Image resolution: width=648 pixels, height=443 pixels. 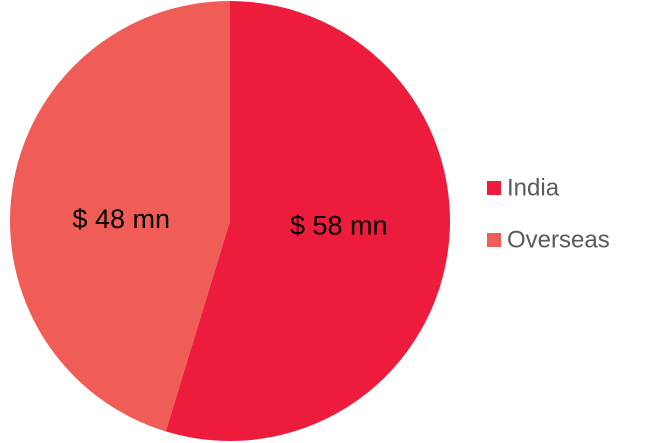 What do you see at coordinates (121, 219) in the screenshot?
I see `data-label: $ 48 mn` at bounding box center [121, 219].